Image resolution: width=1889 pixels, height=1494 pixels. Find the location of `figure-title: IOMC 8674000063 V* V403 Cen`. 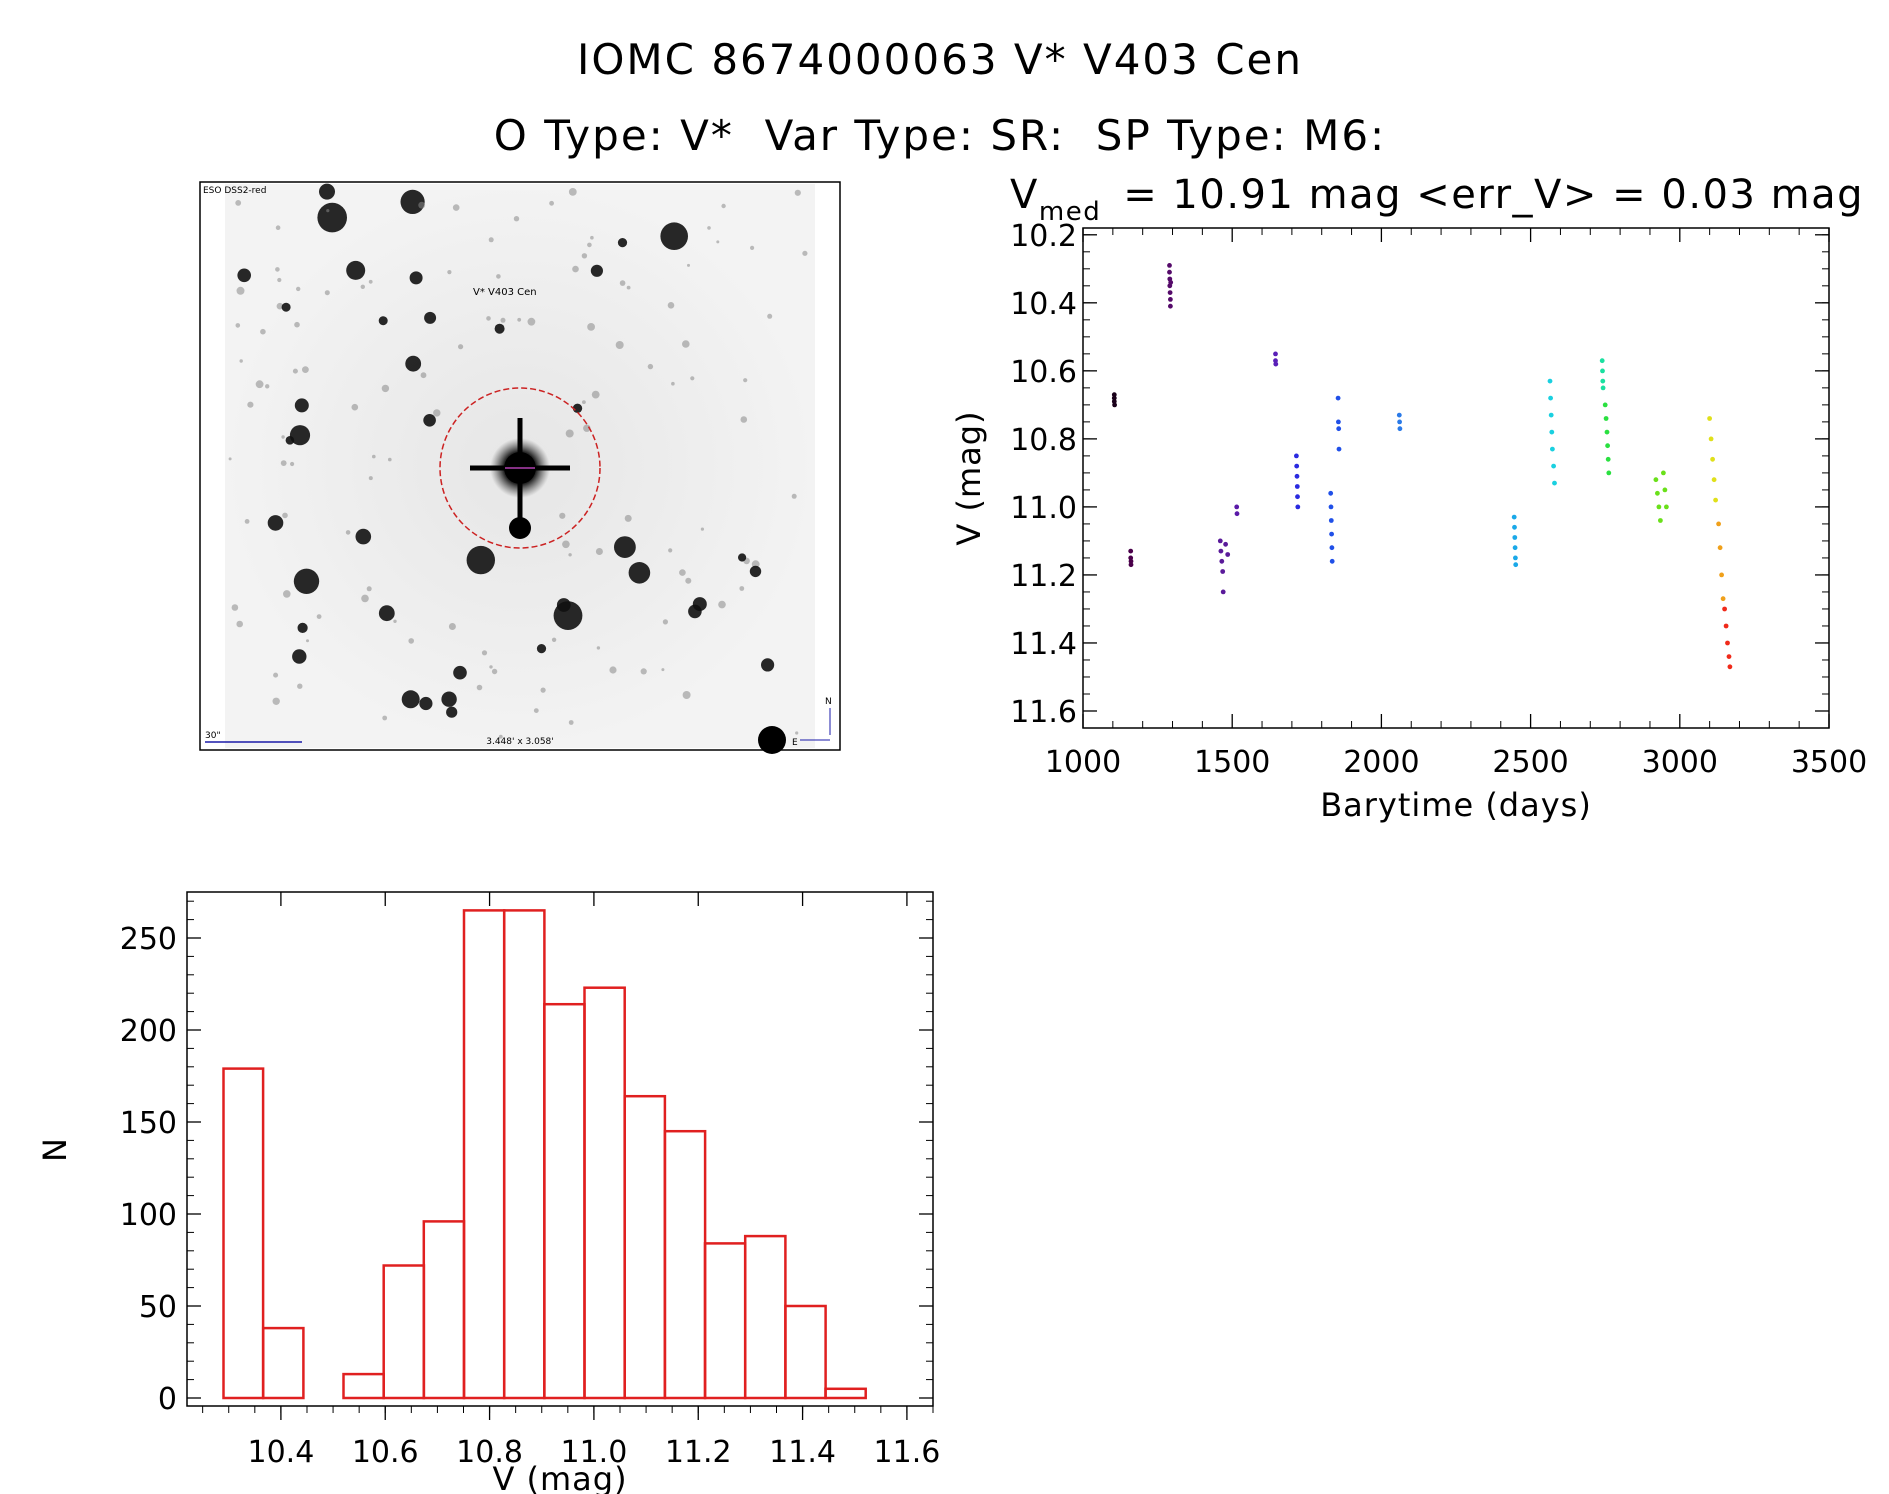

figure-title: IOMC 8674000063 V* V403 Cen is located at coordinates (940, 59).